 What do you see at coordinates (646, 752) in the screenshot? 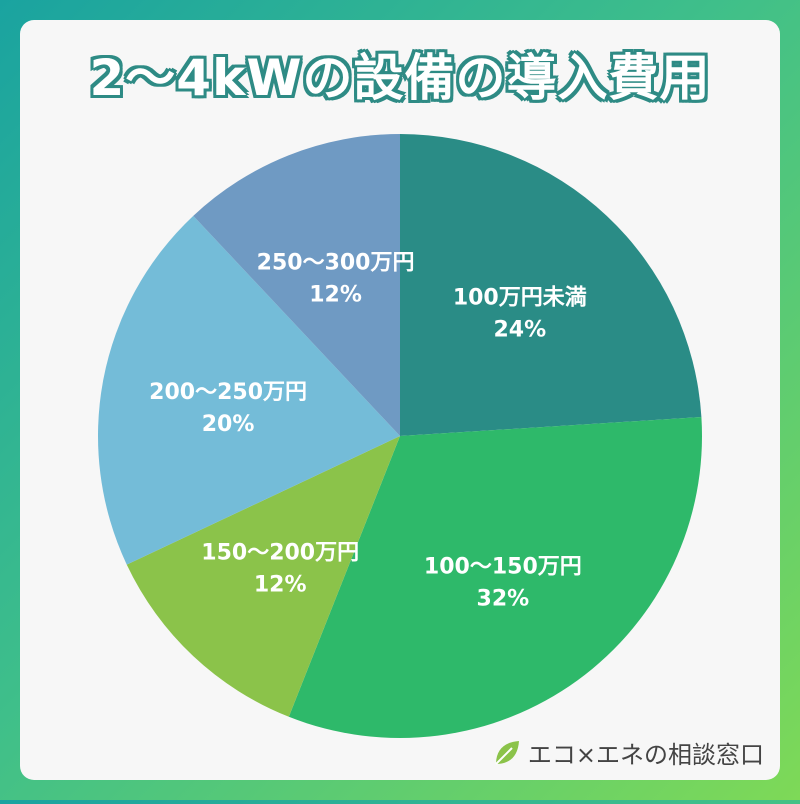
I see `brand-text: エコ×エネの相談窓口` at bounding box center [646, 752].